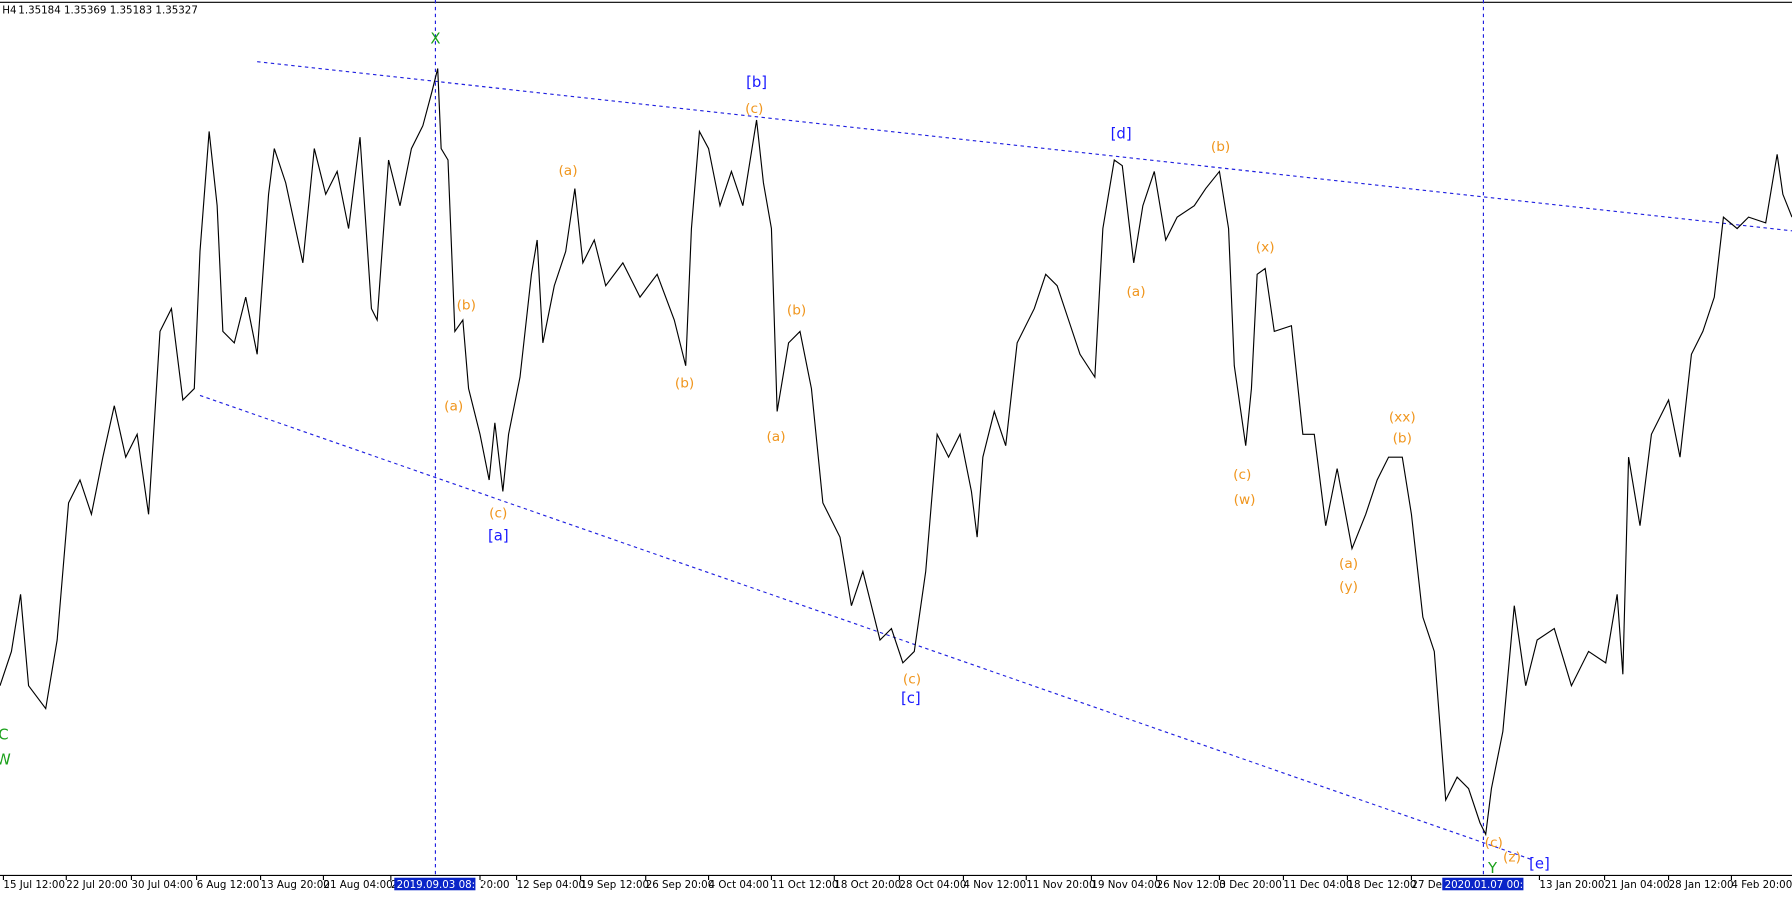 The width and height of the screenshot is (1792, 900). I want to click on time-label: 4 Nov 12:00, so click(994, 885).